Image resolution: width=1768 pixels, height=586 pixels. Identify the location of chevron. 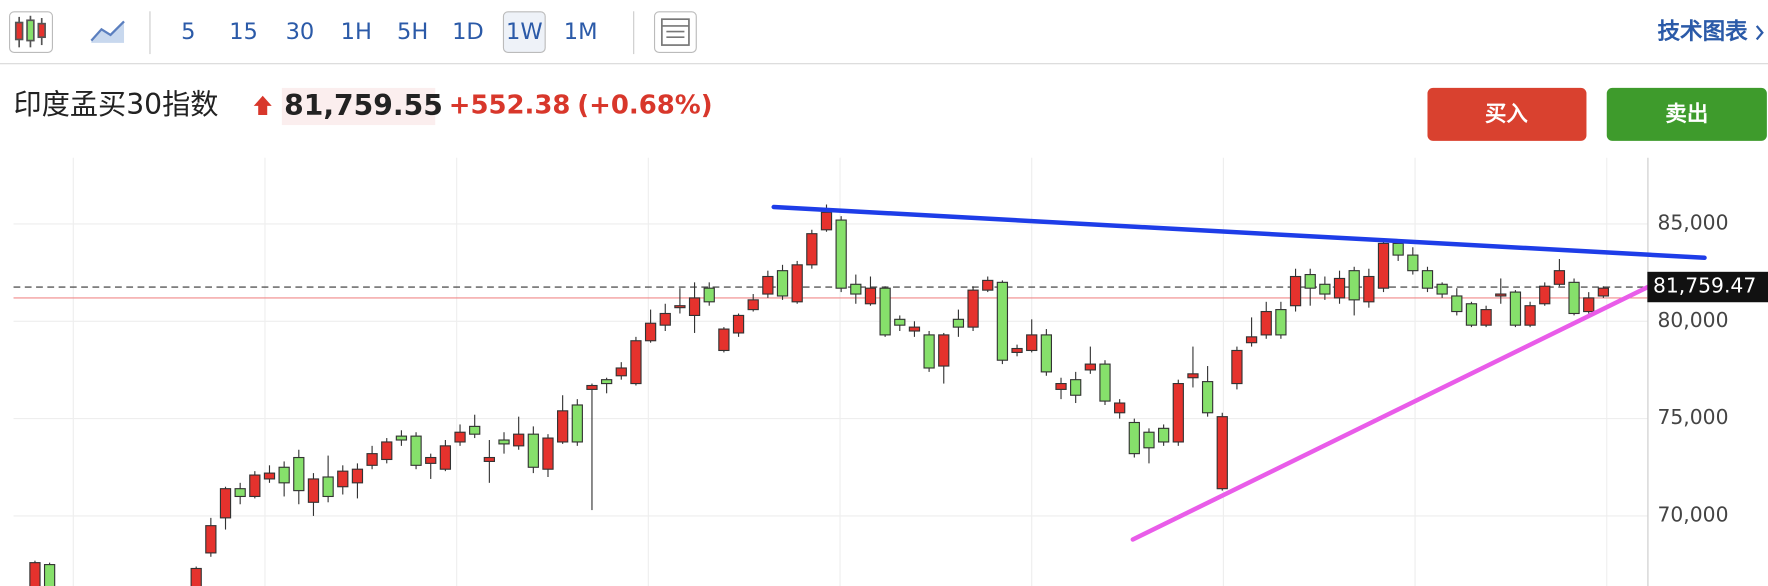
(1759, 33).